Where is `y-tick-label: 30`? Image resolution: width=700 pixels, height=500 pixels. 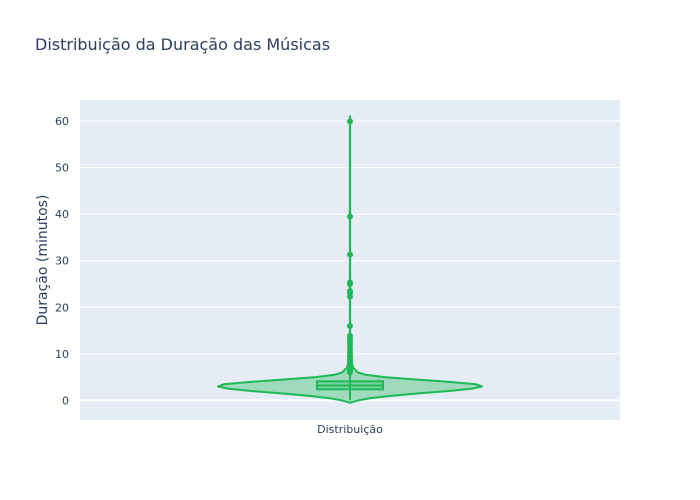 y-tick-label: 30 is located at coordinates (62, 261).